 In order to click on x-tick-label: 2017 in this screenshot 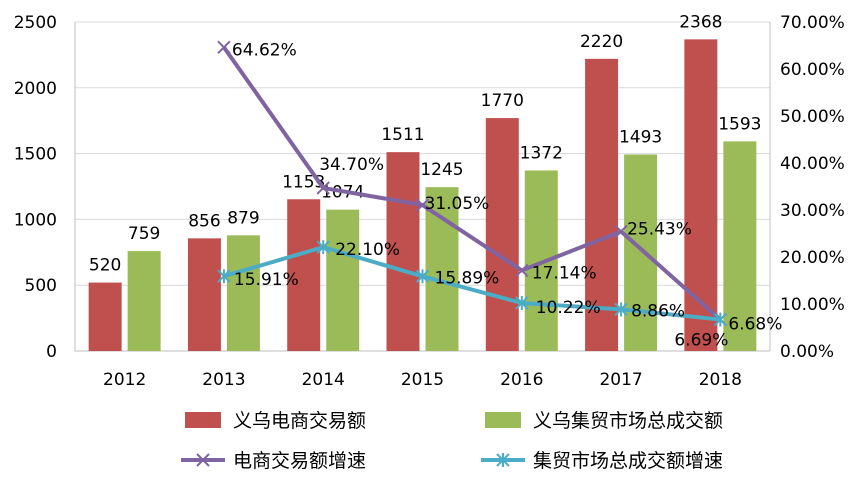, I will do `click(620, 380)`.